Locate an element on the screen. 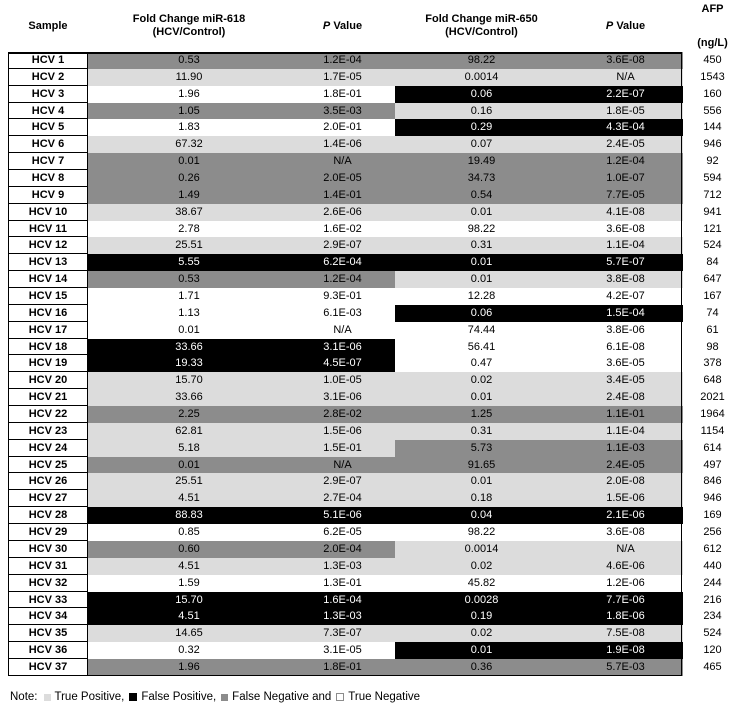  sample-cell: HCV 2 is located at coordinates (48, 77).